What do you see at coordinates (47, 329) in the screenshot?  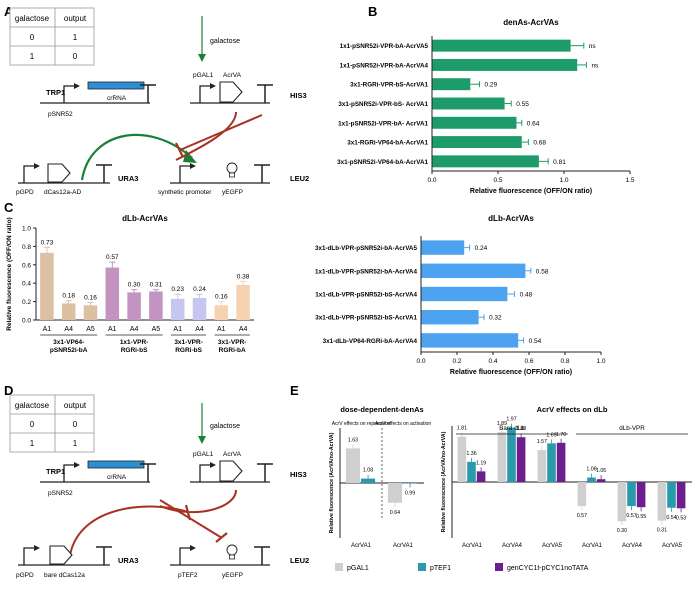 I see `x-tick-label: A1` at bounding box center [47, 329].